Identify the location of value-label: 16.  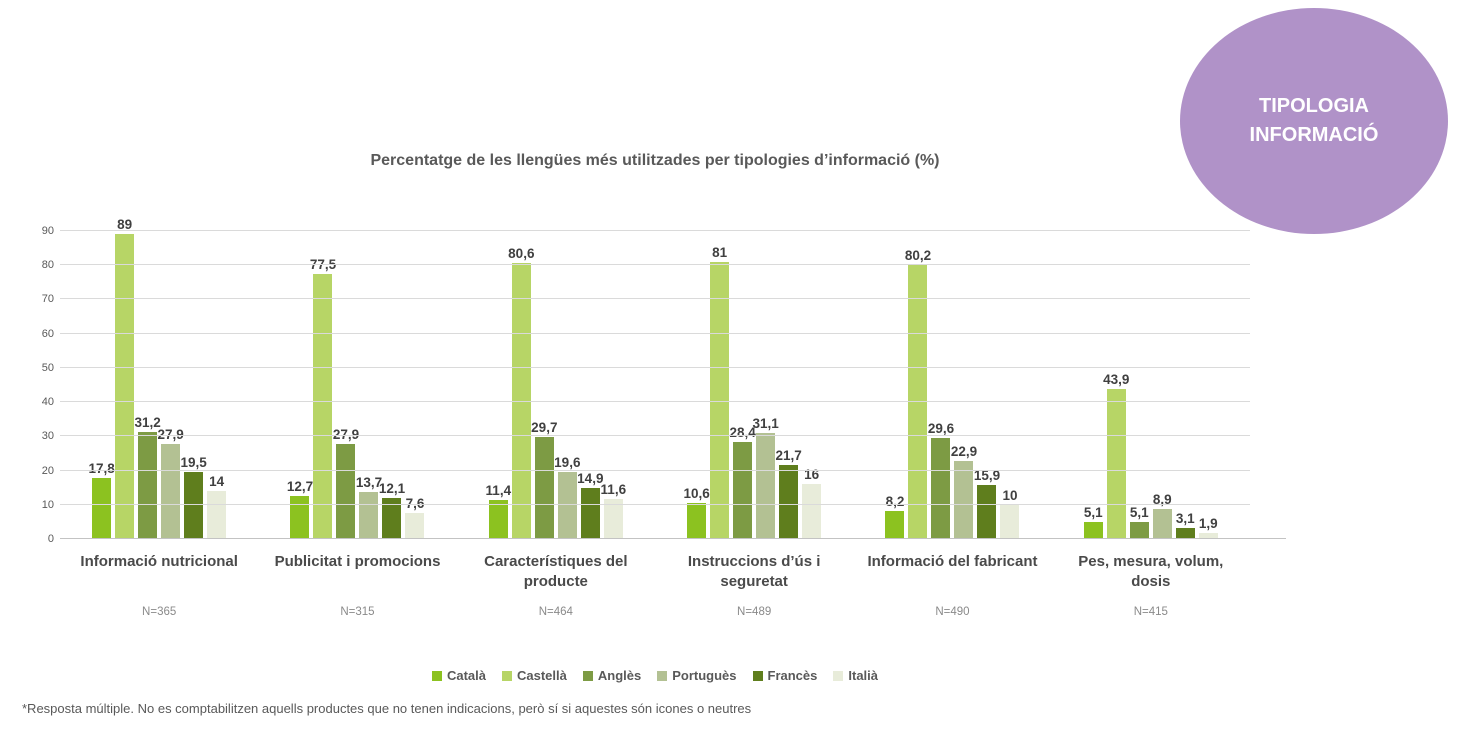
(812, 475).